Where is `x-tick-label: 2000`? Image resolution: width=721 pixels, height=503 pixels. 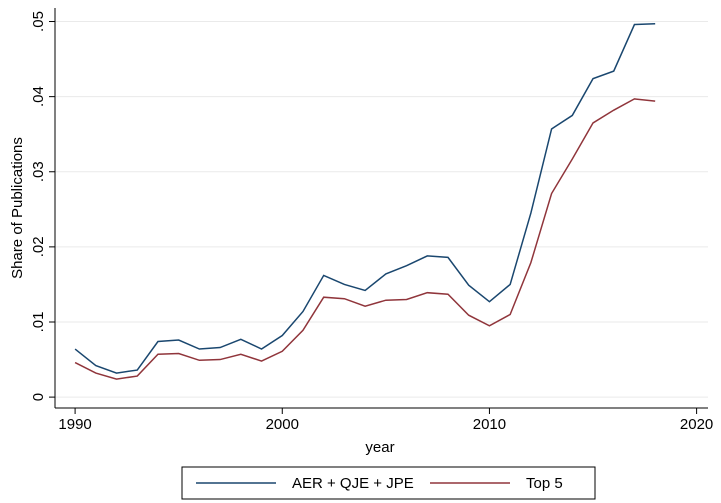
x-tick-label: 2000 is located at coordinates (282, 424).